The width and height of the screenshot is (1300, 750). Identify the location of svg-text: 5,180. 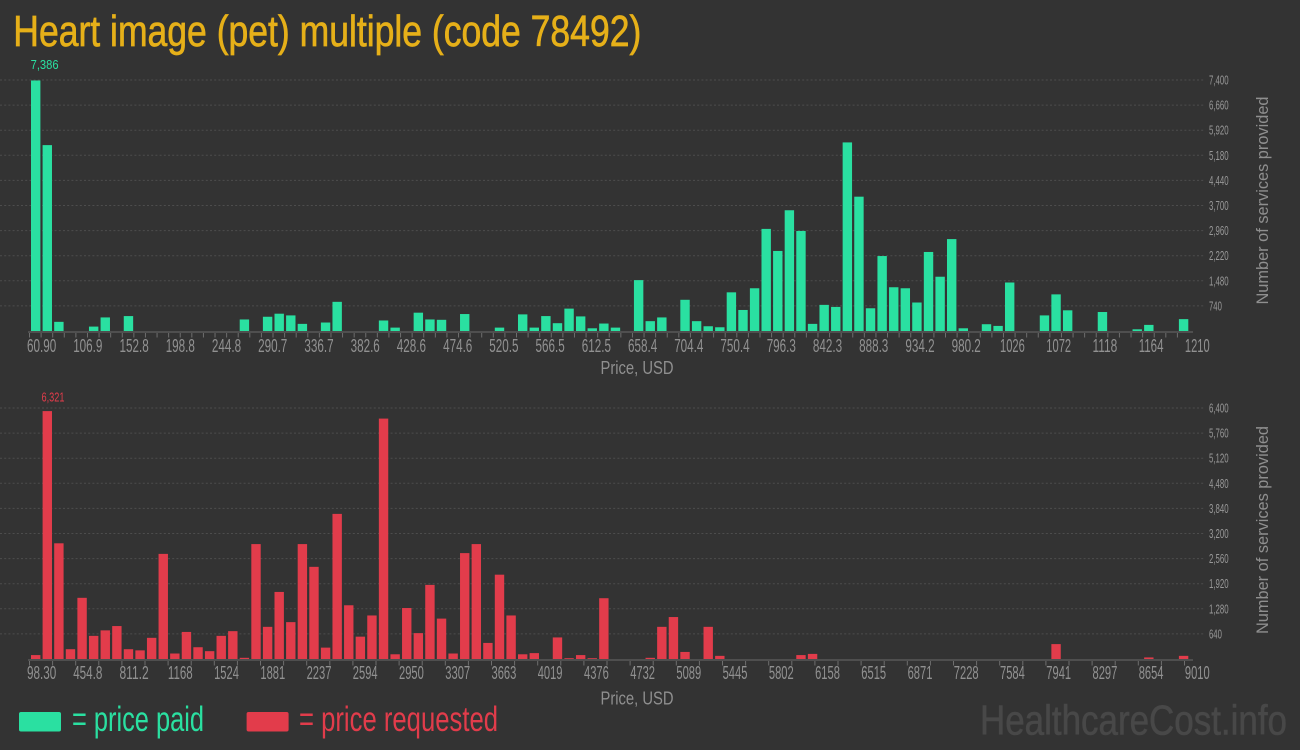
(1219, 155).